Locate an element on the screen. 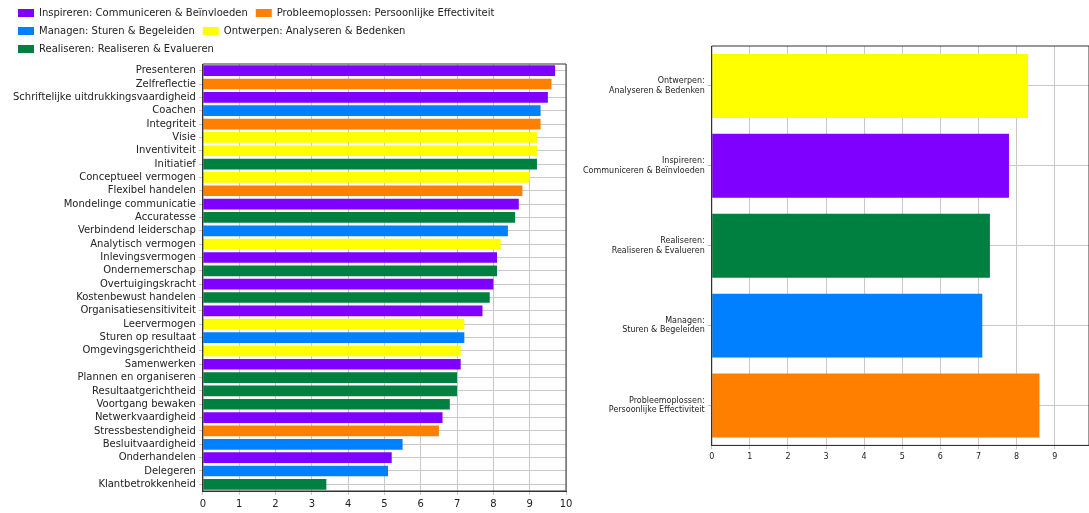 This screenshot has width=1089, height=513. y-tick-label: Managen: Sturen & Begeleiden is located at coordinates (663, 325).